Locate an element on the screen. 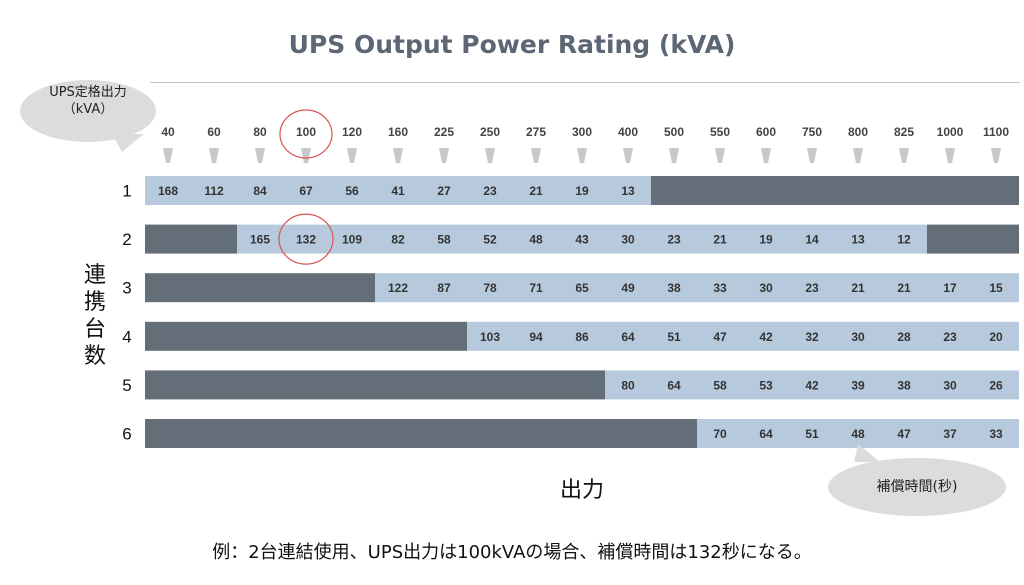 The image size is (1024, 585). column-tick-label: 80 is located at coordinates (260, 132).